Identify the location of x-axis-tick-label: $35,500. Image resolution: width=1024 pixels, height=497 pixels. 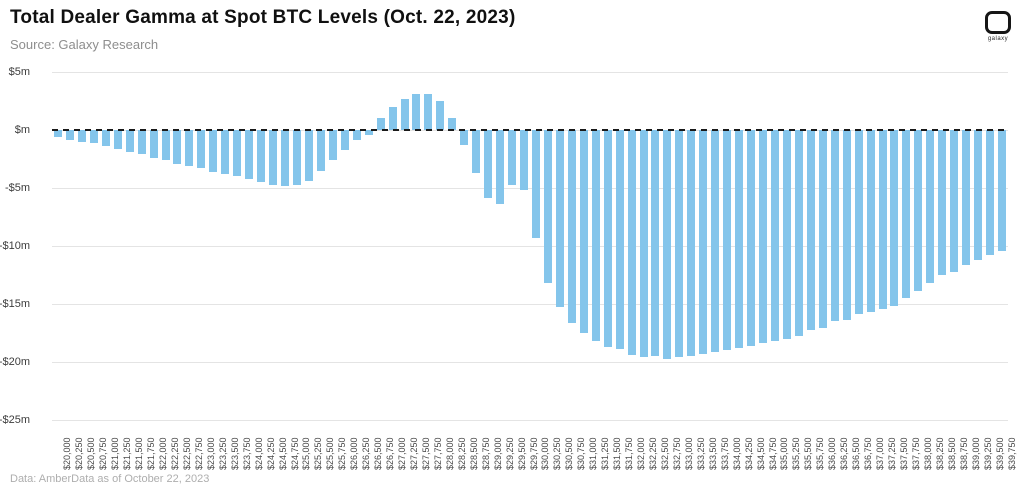
(808, 453).